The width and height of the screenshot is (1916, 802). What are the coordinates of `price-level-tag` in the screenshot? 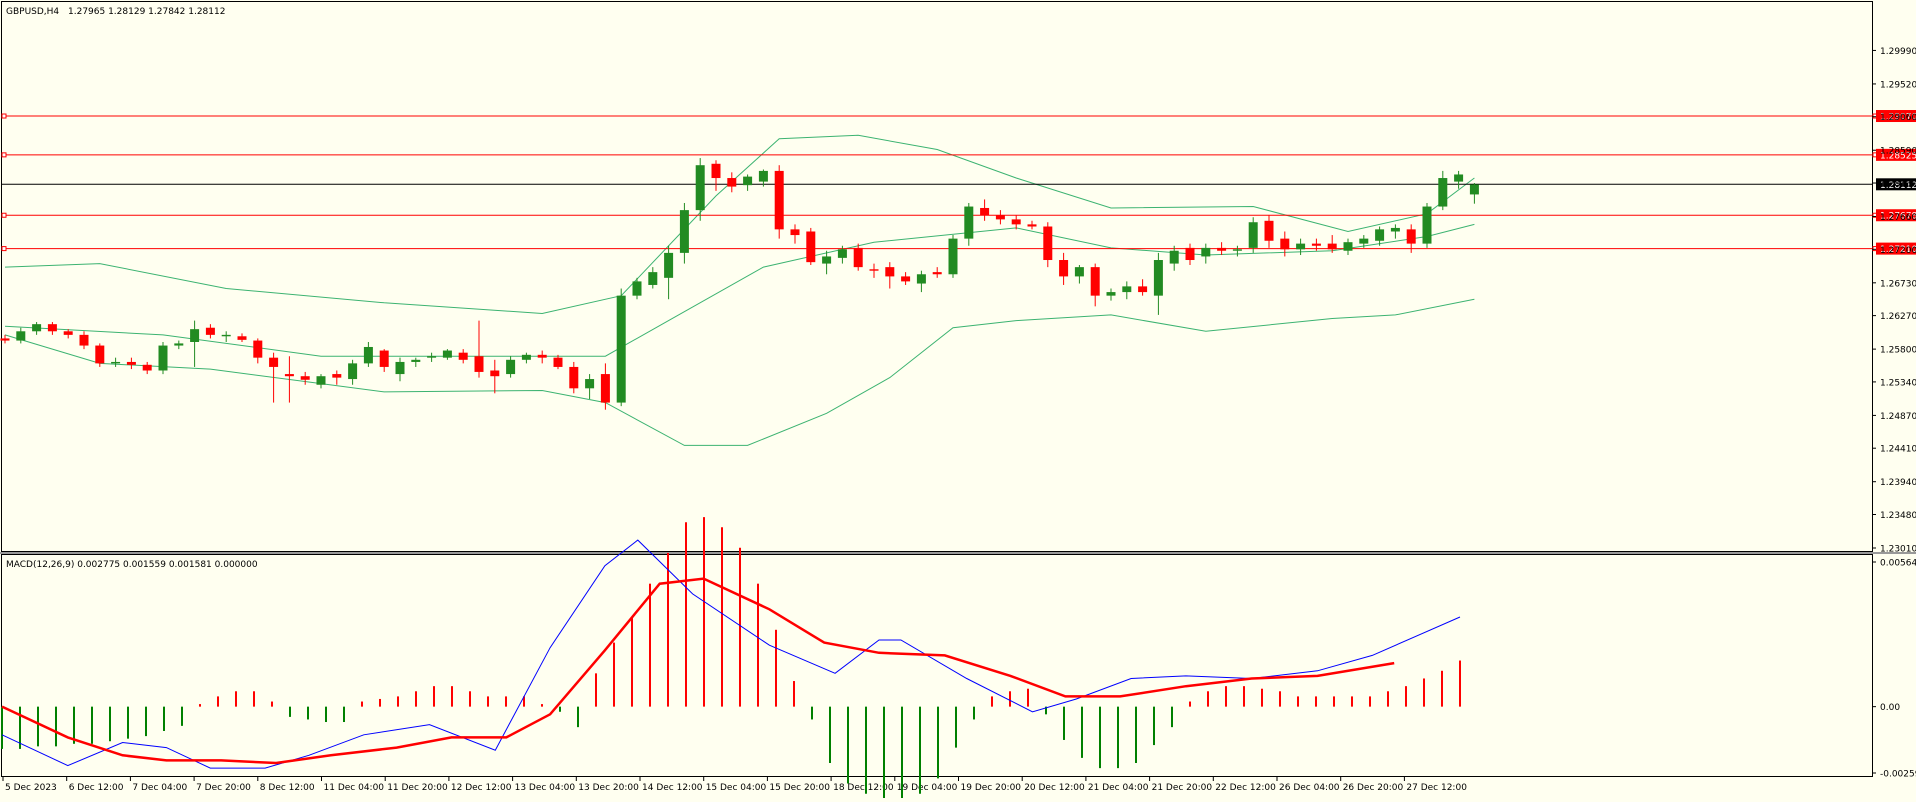 It's located at (1896, 154).